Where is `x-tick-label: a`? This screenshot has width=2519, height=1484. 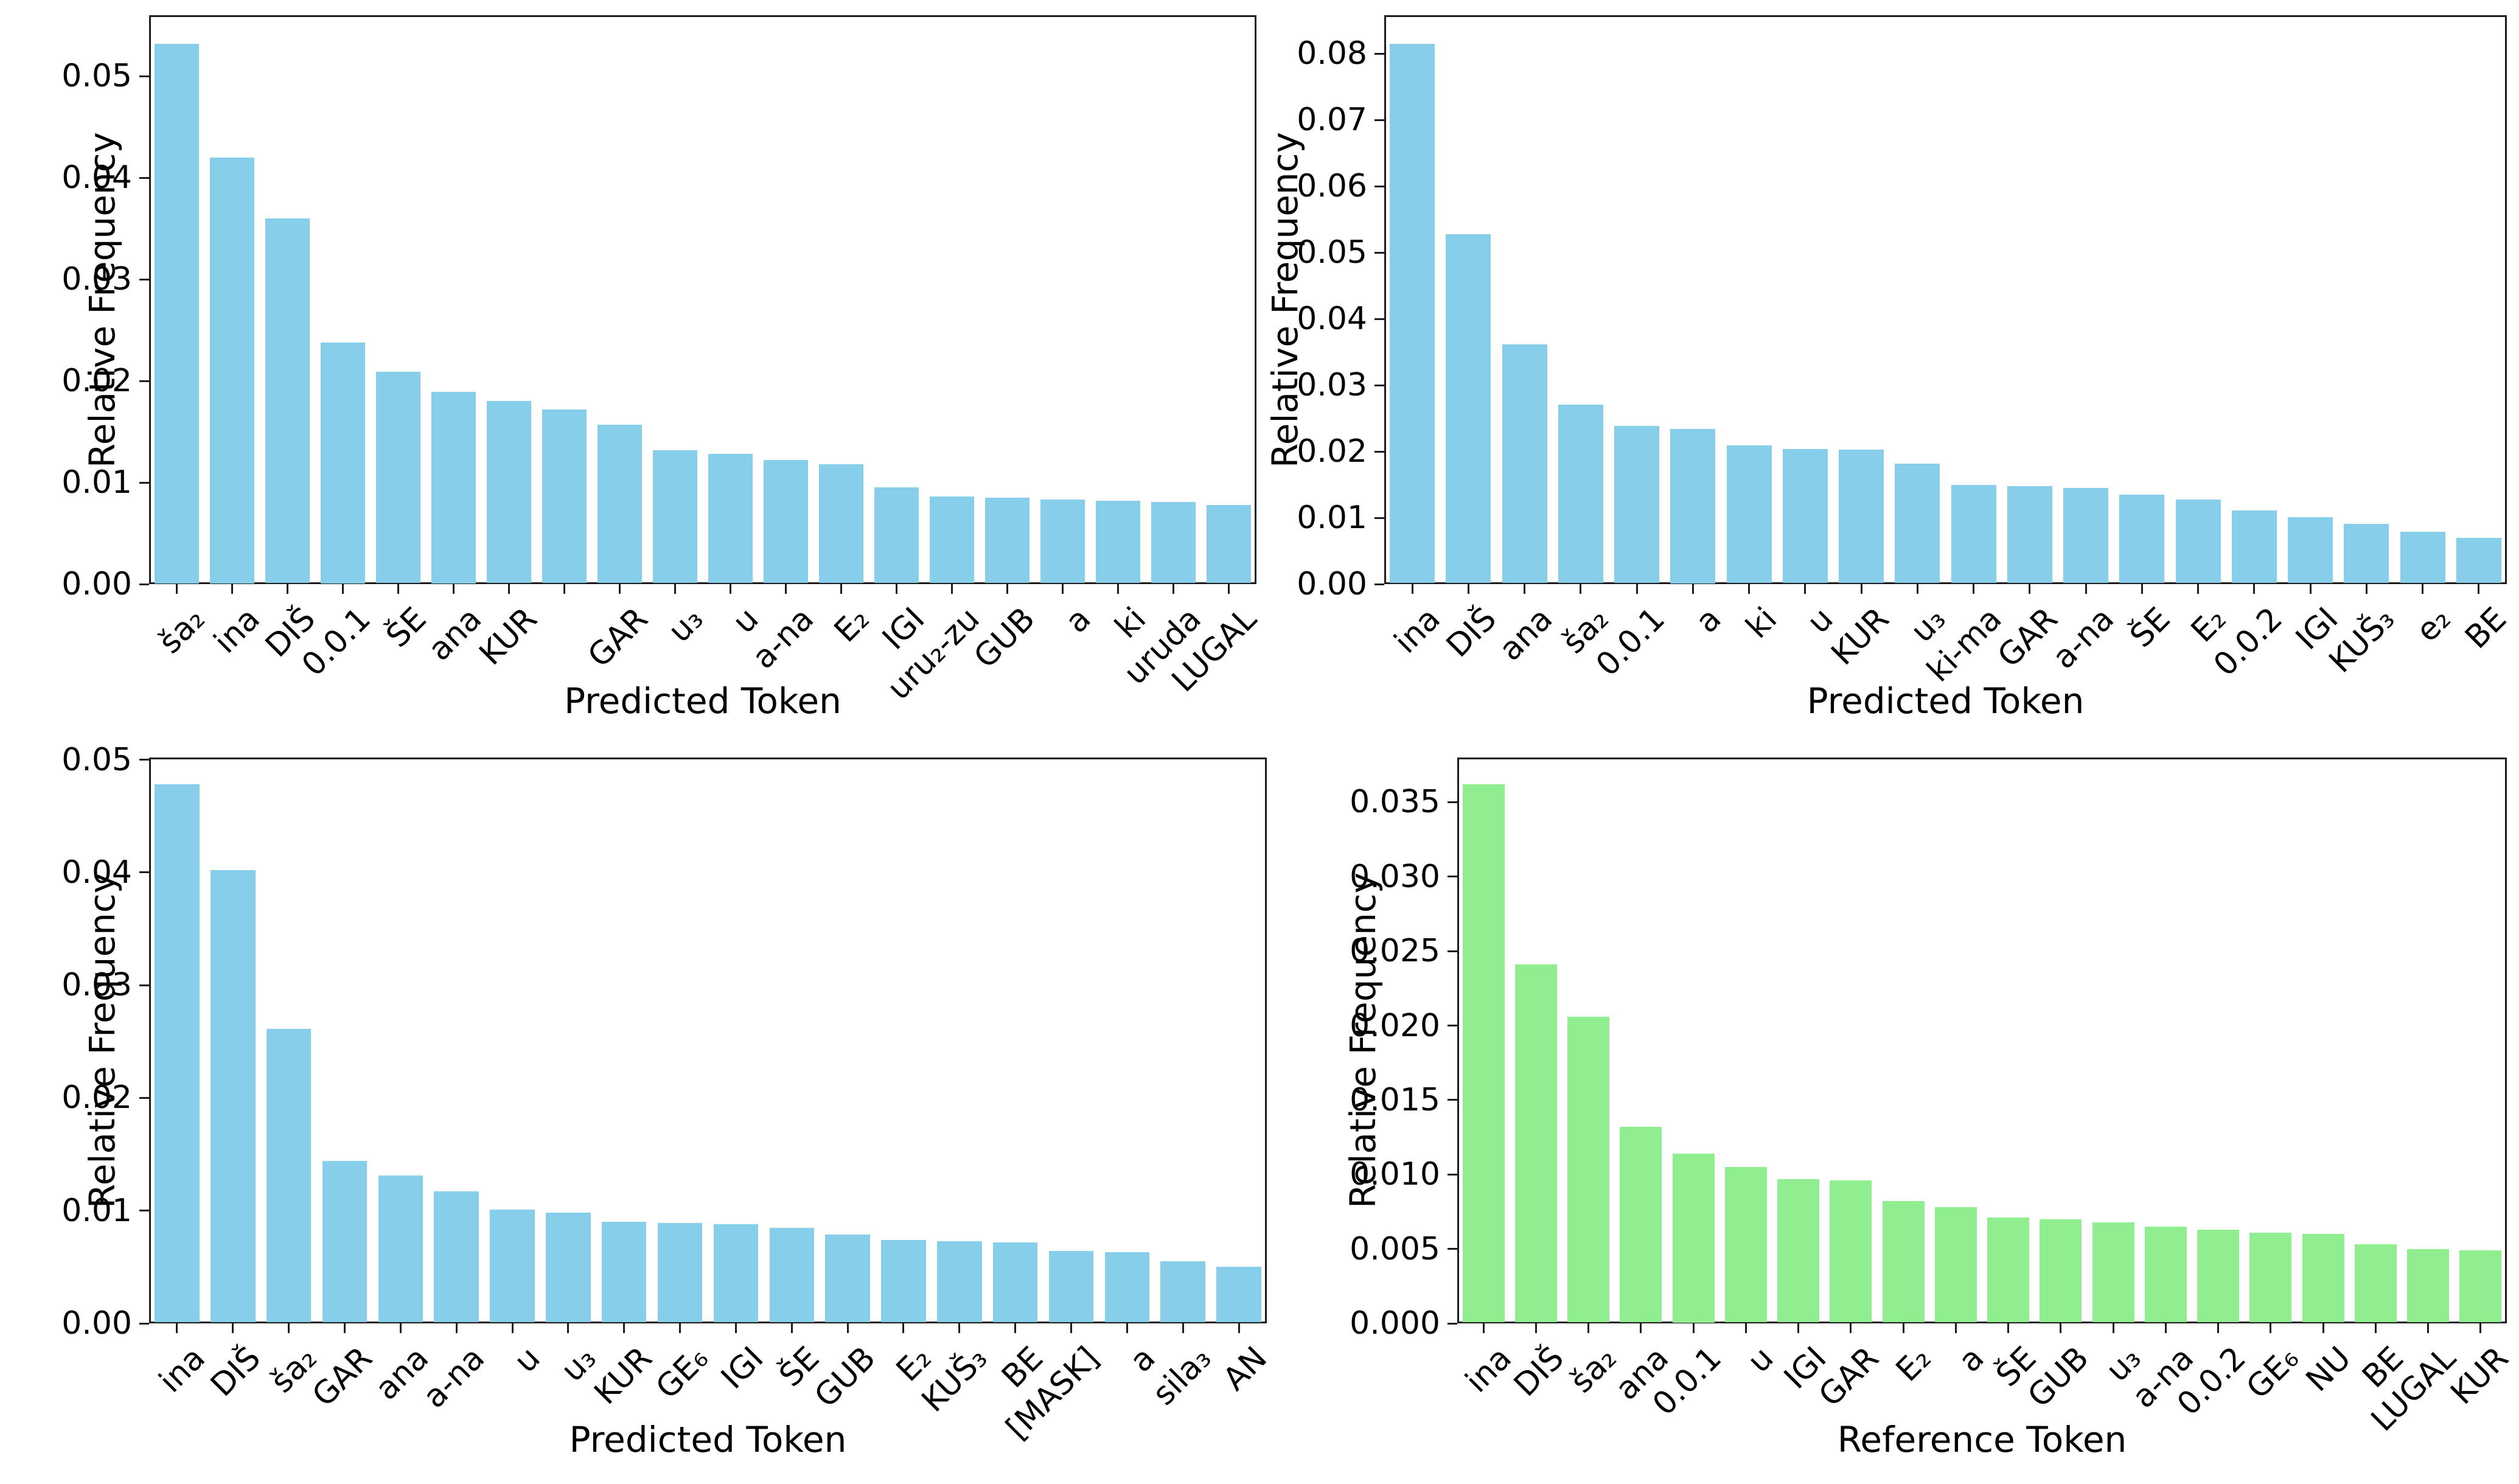
x-tick-label: a is located at coordinates (1142, 1360).